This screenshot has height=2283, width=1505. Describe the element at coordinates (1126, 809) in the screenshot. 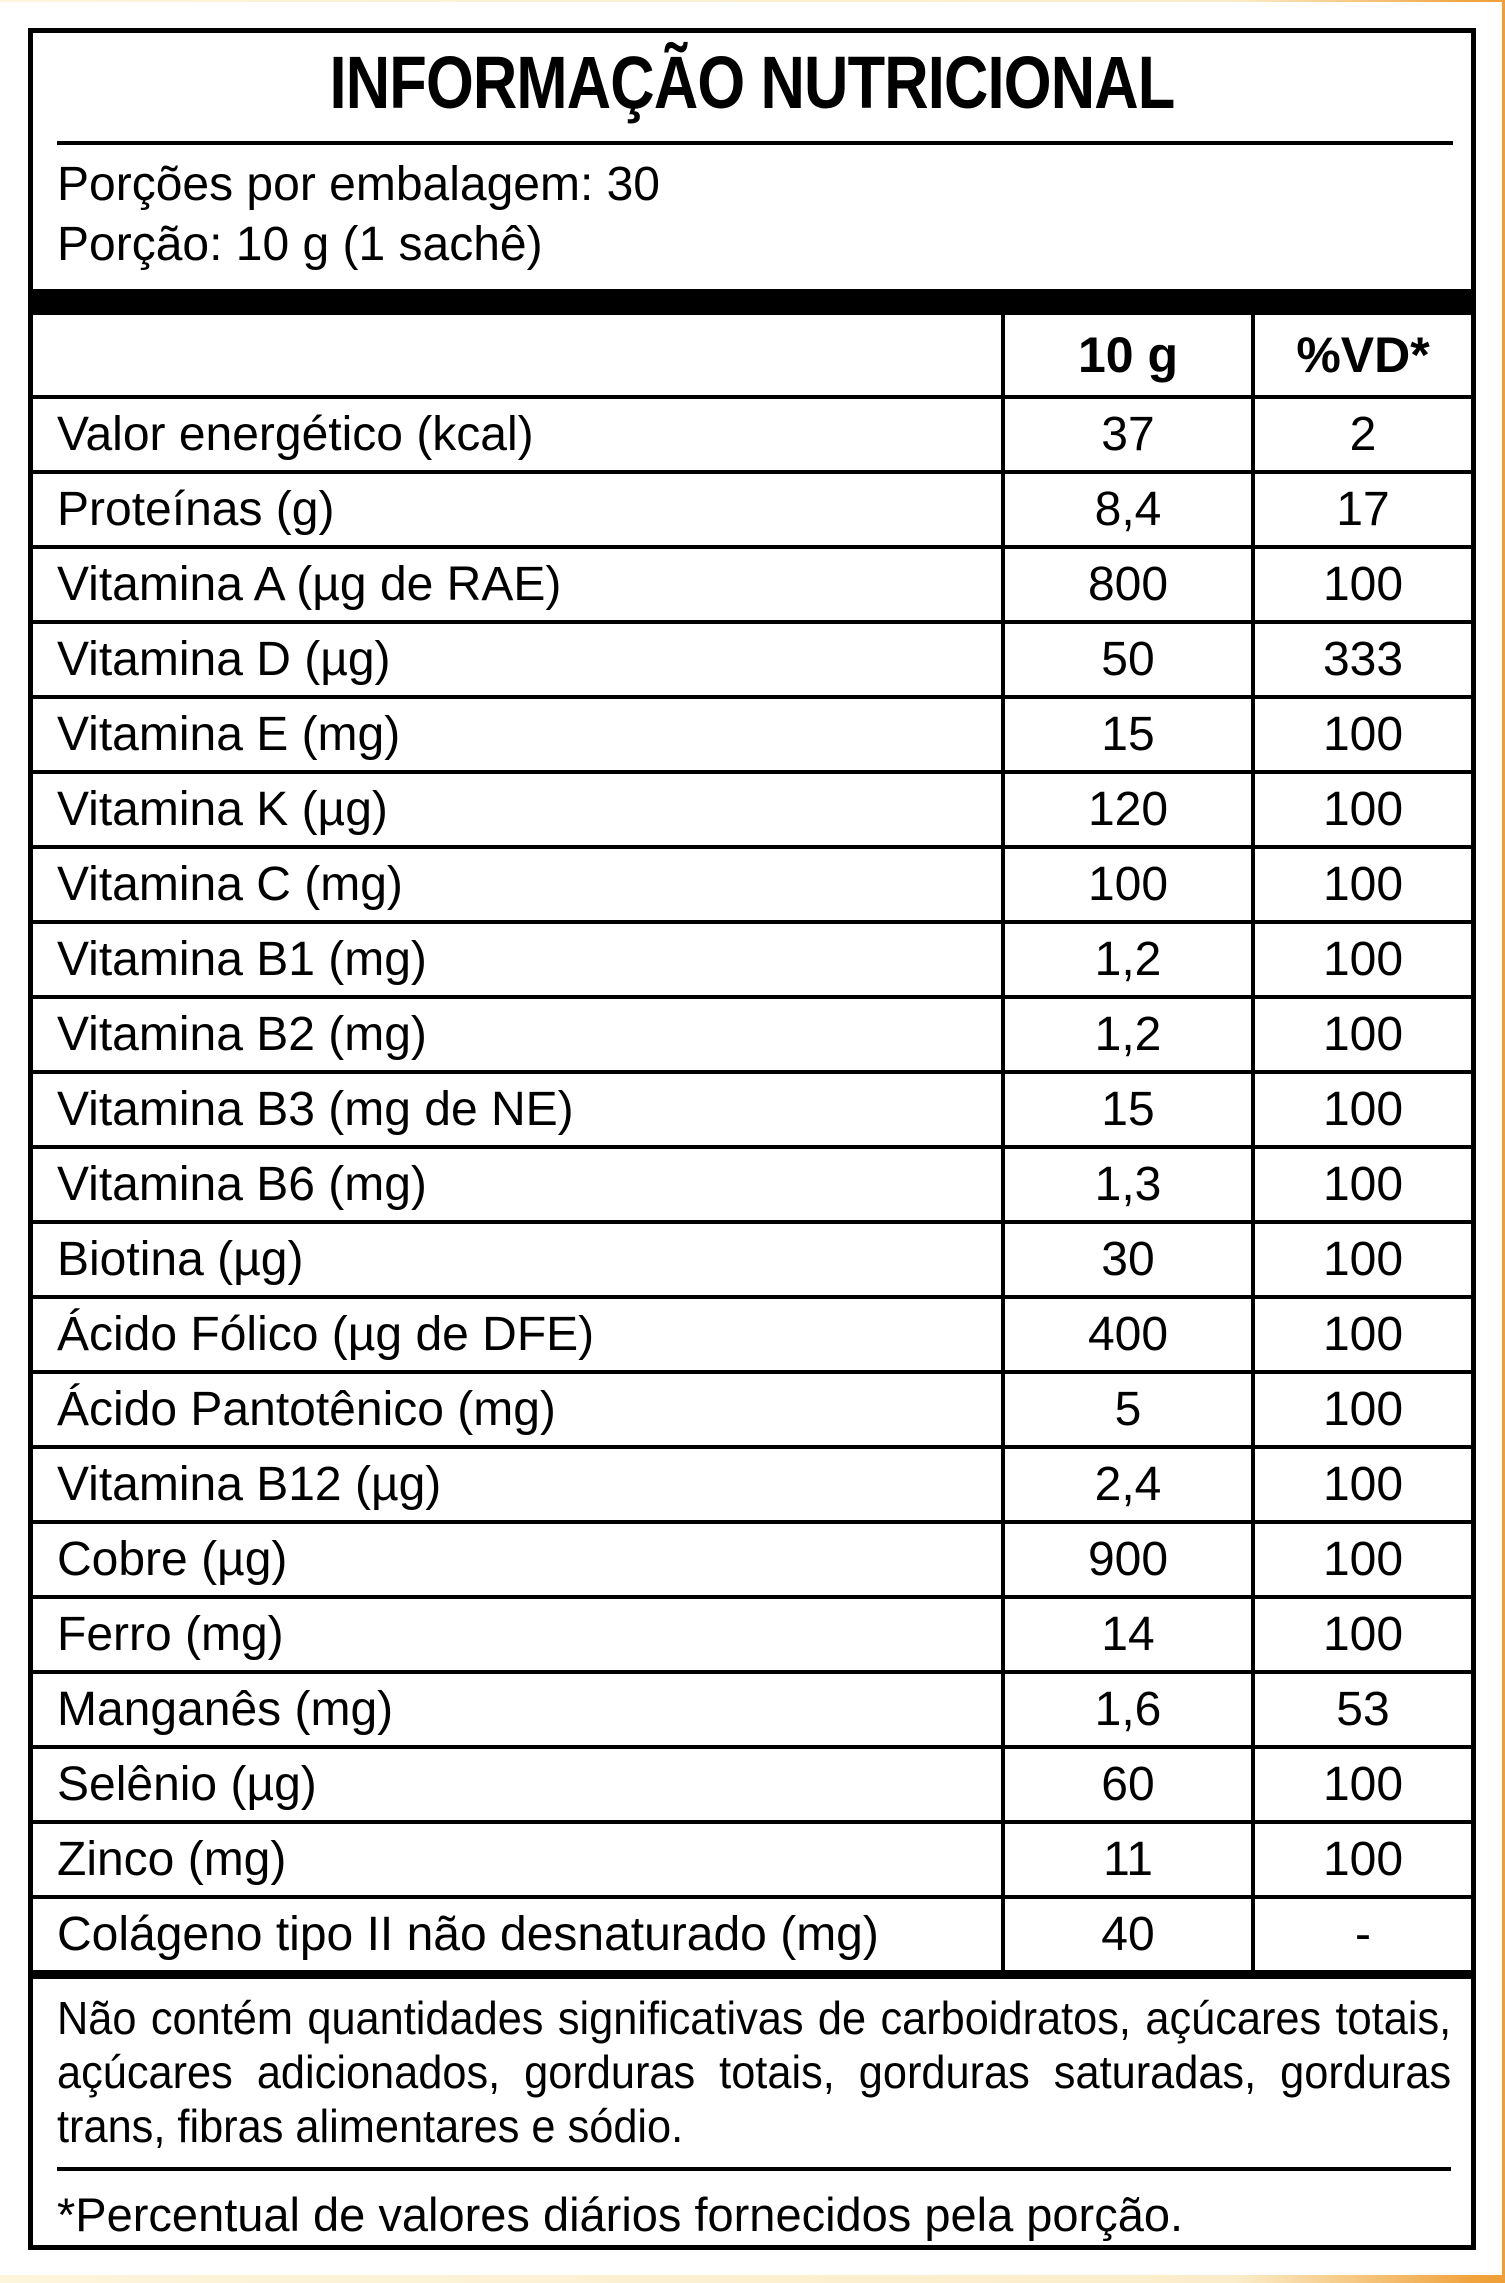

I see `nutrient-amount: 120` at that location.